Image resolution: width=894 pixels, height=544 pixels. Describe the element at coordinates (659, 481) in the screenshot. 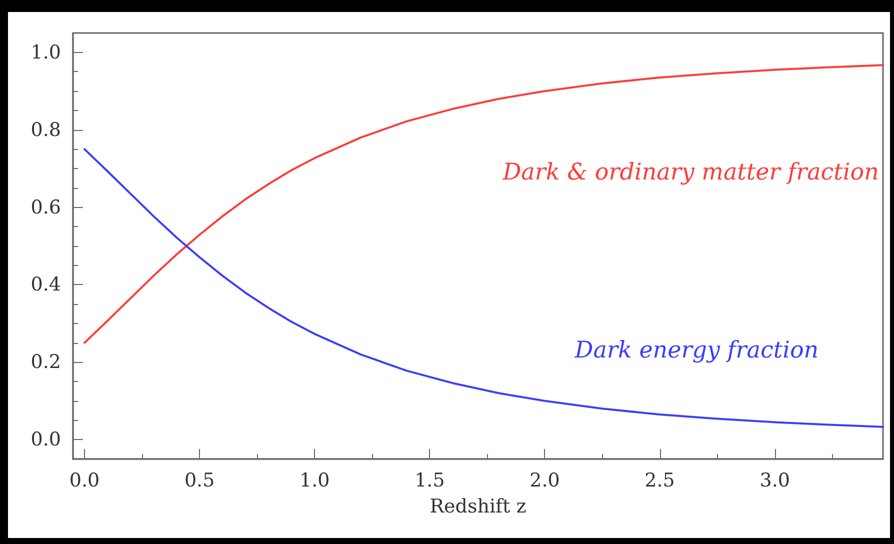

I see `x-tick-label: 2.5` at that location.